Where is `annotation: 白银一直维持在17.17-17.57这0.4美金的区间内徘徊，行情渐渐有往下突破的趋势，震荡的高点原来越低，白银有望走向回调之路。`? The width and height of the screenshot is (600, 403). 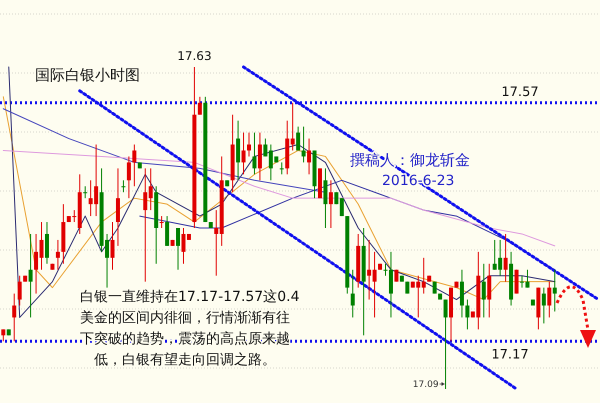
annotation: 白银一直维持在17.17-17.57这0.4美金的区间内徘徊，行情渐渐有往下突破的趋势，震荡的高点原来越低，白银有望走向回调之路。 is located at coordinates (190, 328).